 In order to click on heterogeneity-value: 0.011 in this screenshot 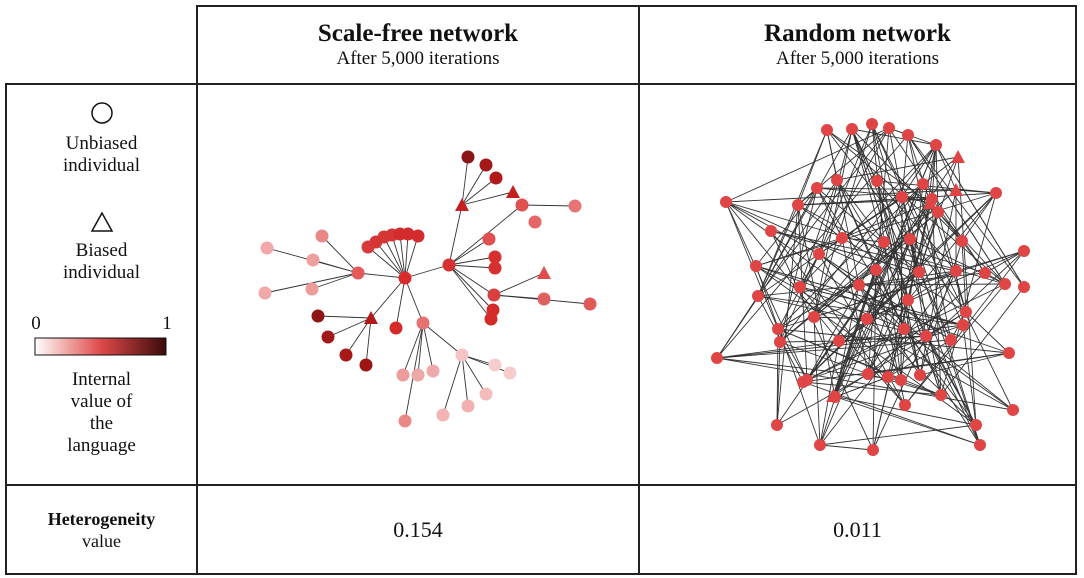, I will do `click(857, 529)`.